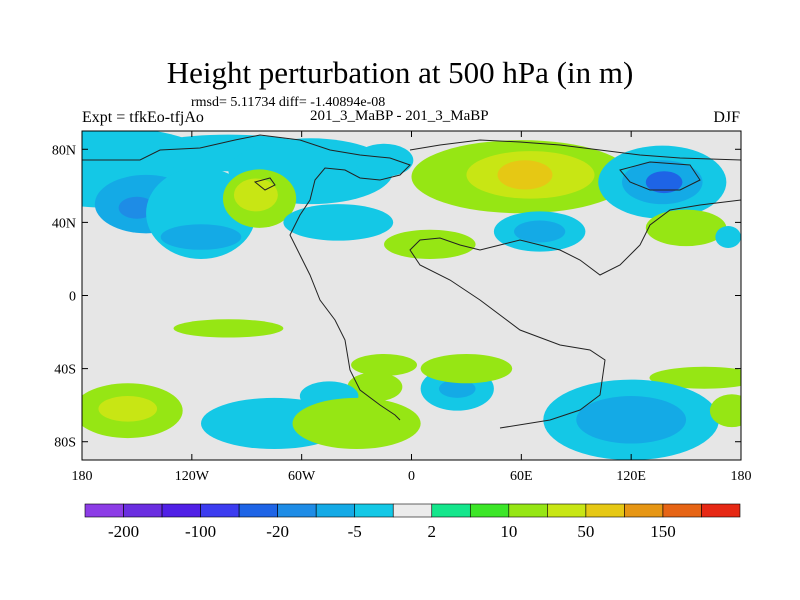 This screenshot has height=600, width=800. What do you see at coordinates (508, 531) in the screenshot?
I see `colorbar-label-5: 10` at bounding box center [508, 531].